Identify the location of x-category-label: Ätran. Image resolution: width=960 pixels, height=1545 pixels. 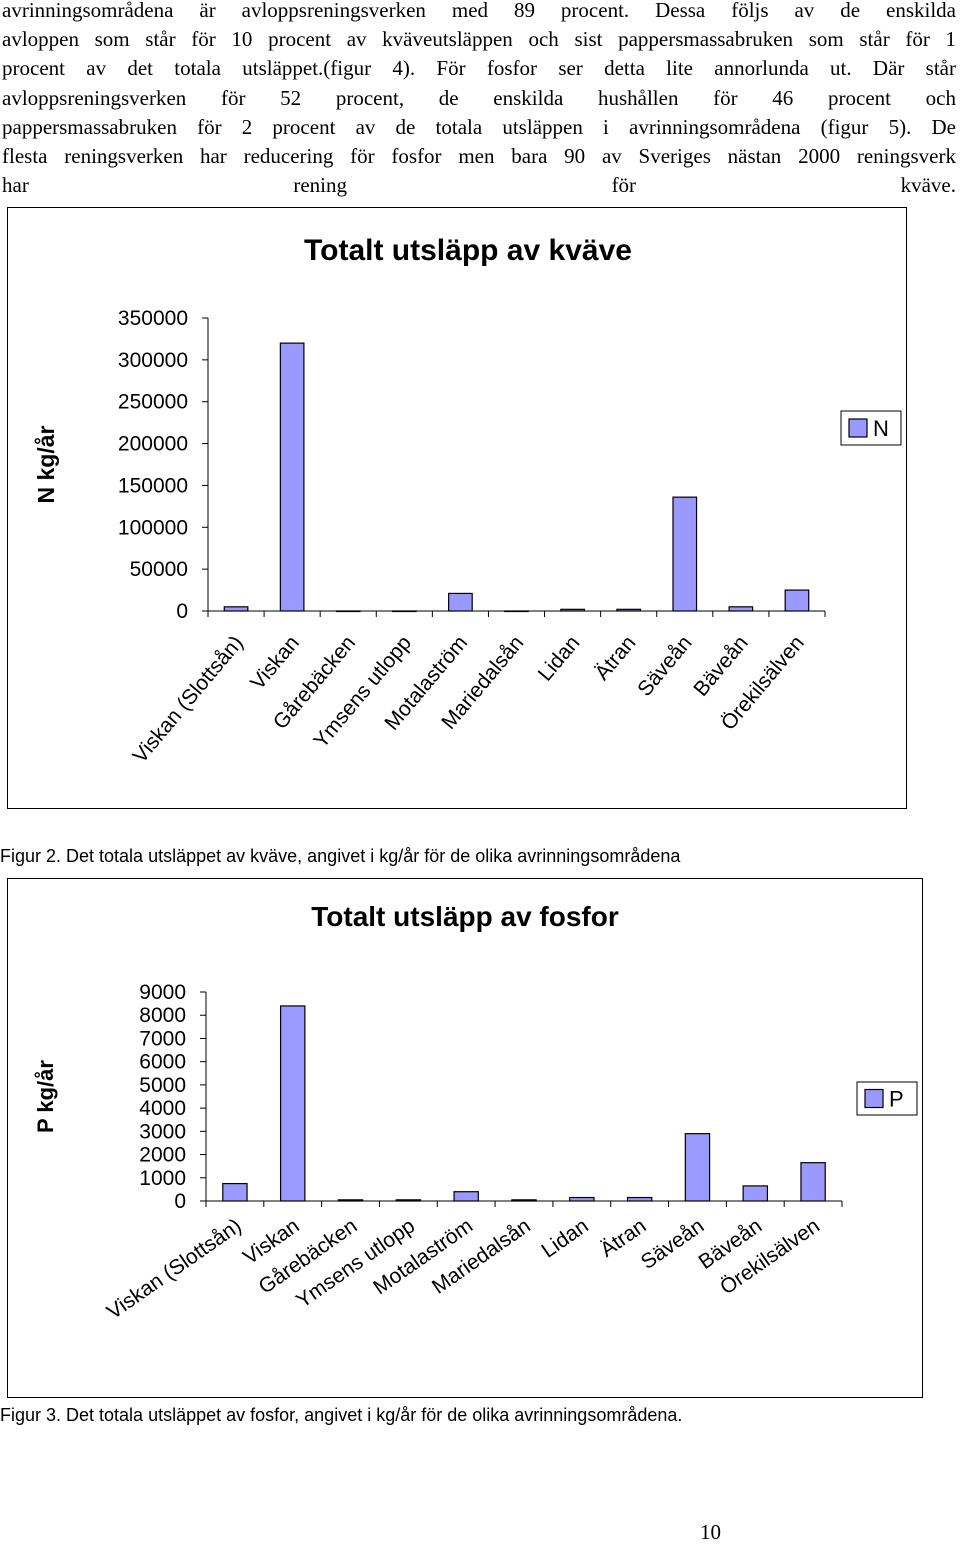
(616, 657).